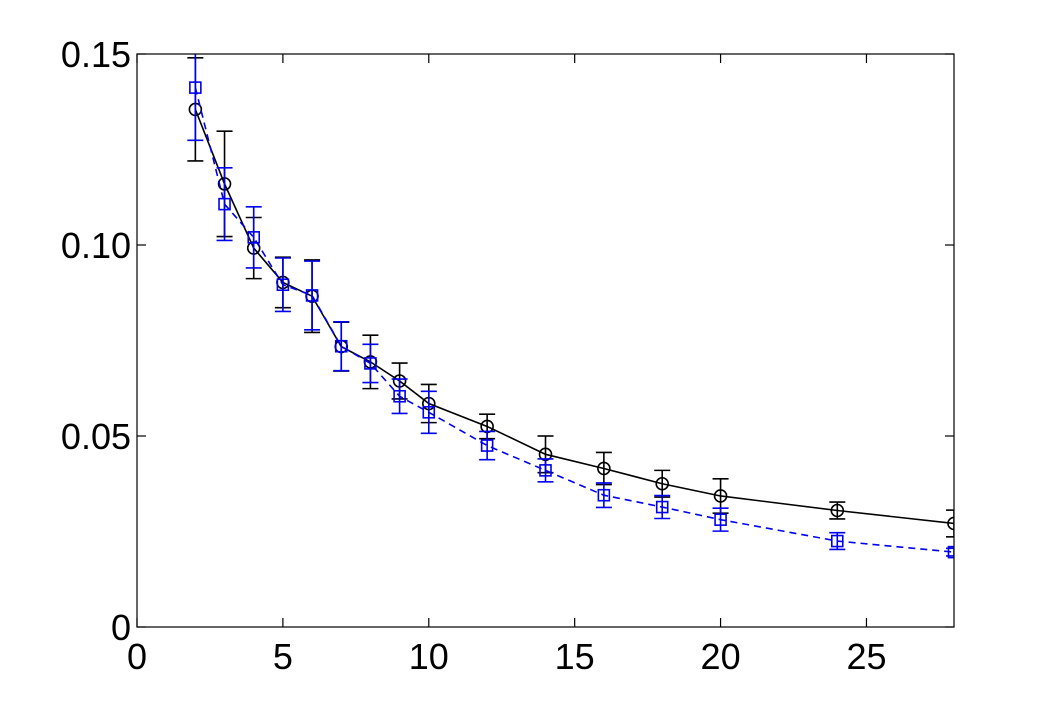  I want to click on x-tick-label: 0, so click(137, 656).